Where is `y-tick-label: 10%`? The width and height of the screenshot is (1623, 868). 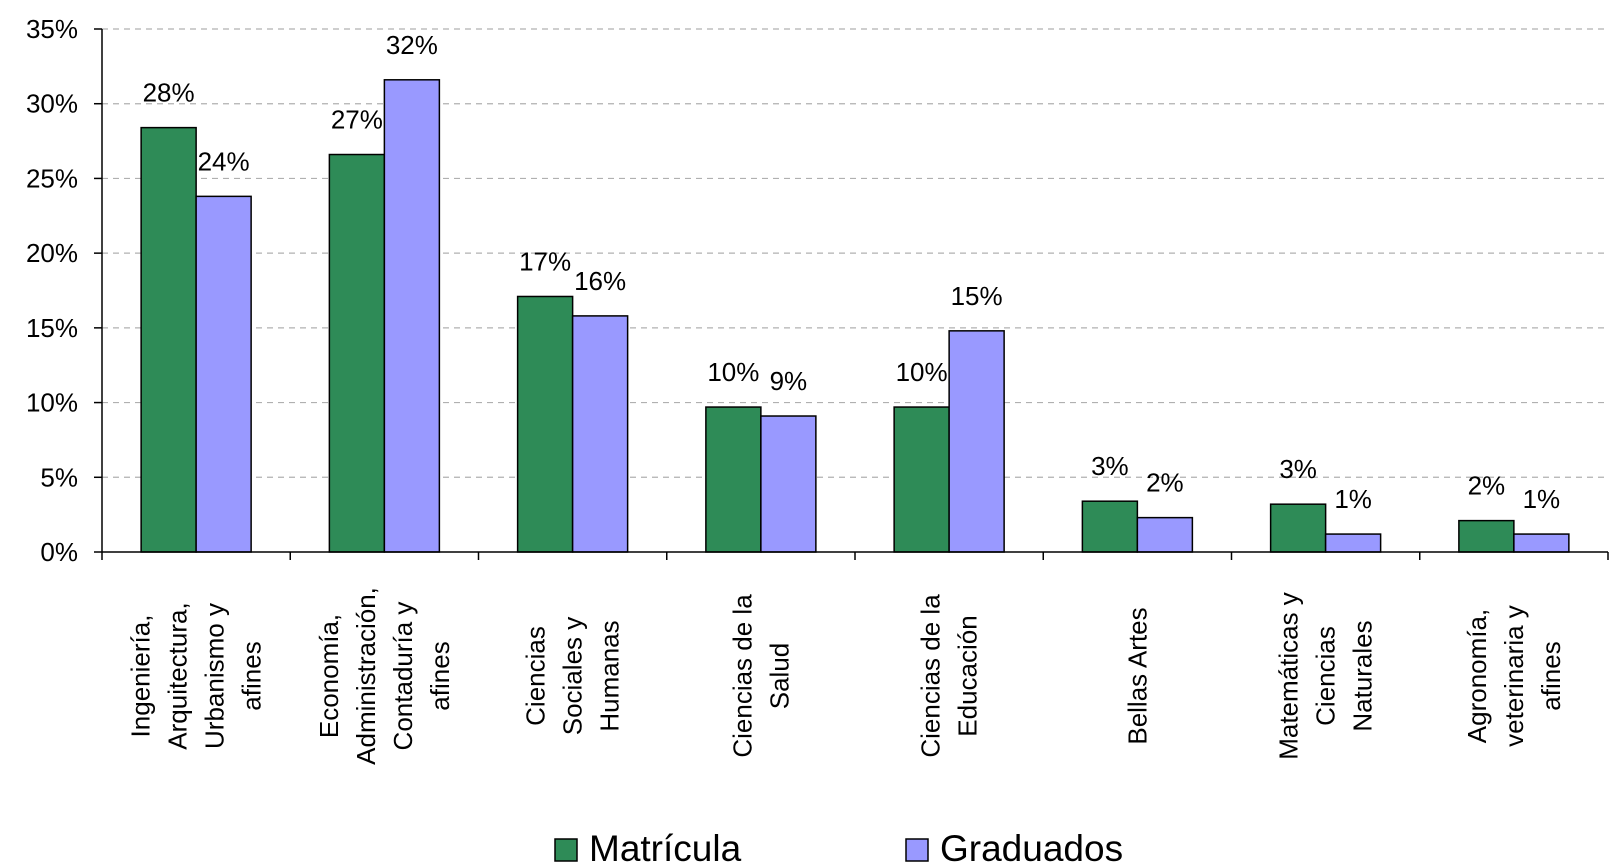
y-tick-label: 10% is located at coordinates (52, 403).